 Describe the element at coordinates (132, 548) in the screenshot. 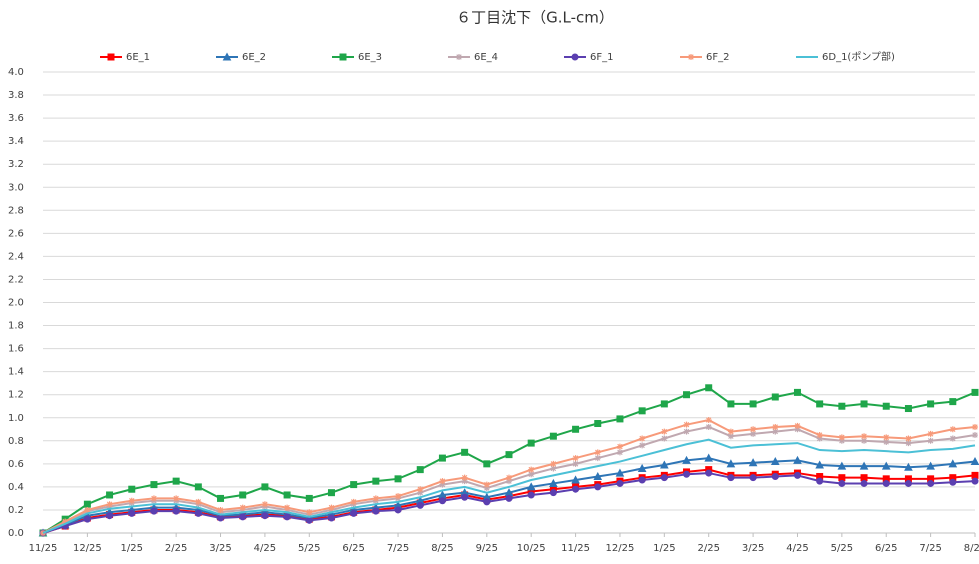

I see `x-tick-label: 1/25` at that location.